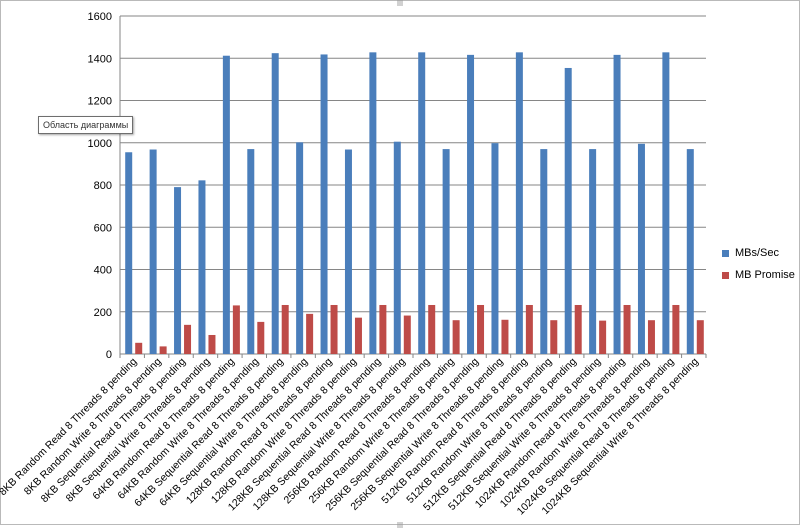  I want to click on chart-area-tooltip: Область диаграммы, so click(86, 125).